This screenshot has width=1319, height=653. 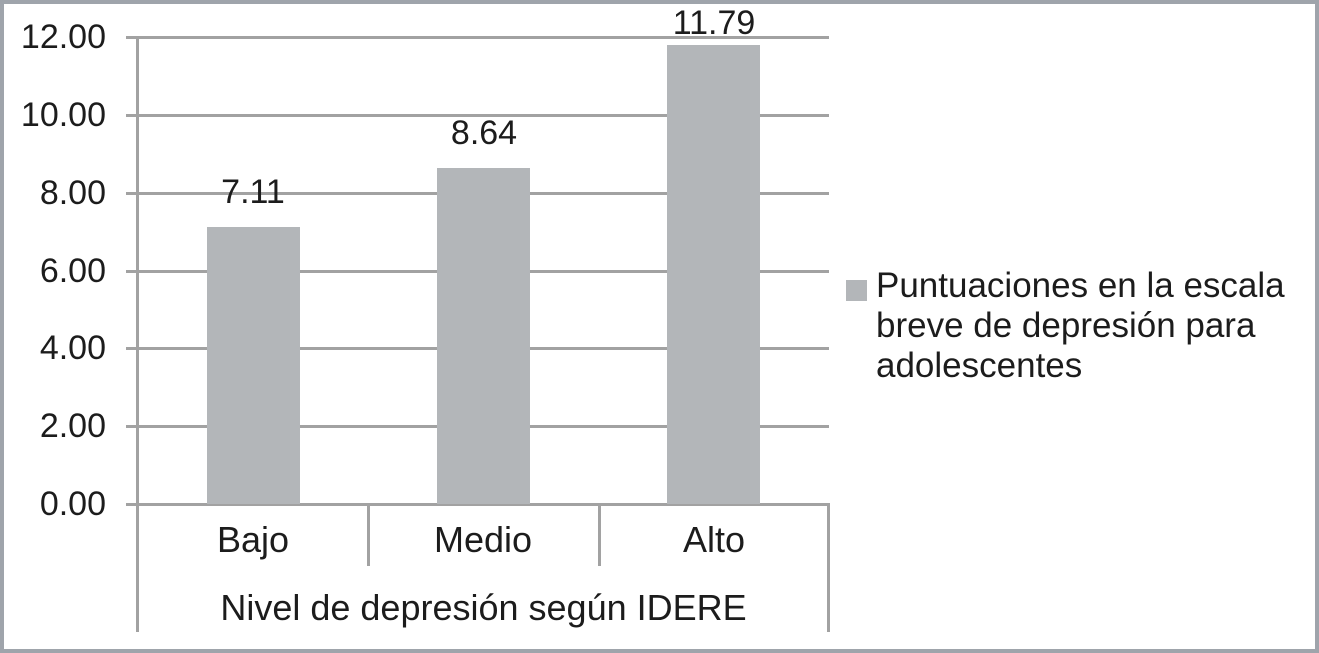 What do you see at coordinates (253, 192) in the screenshot?
I see `bar-value-label: 7.11` at bounding box center [253, 192].